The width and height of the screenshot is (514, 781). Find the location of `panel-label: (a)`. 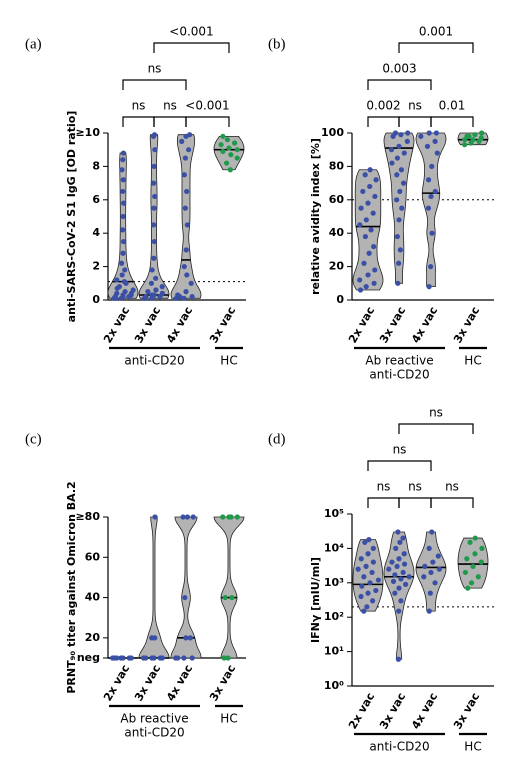

panel-label: (a) is located at coordinates (33, 44).